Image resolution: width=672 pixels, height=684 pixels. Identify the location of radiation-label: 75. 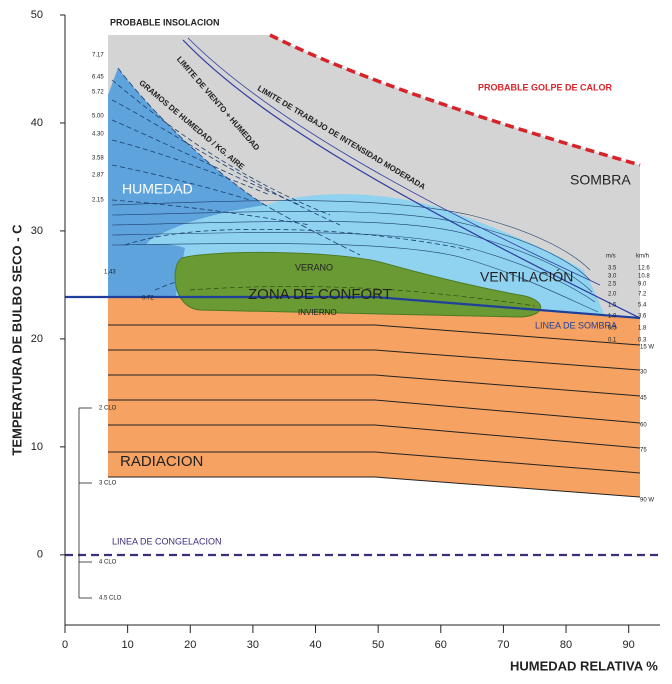
(643, 451).